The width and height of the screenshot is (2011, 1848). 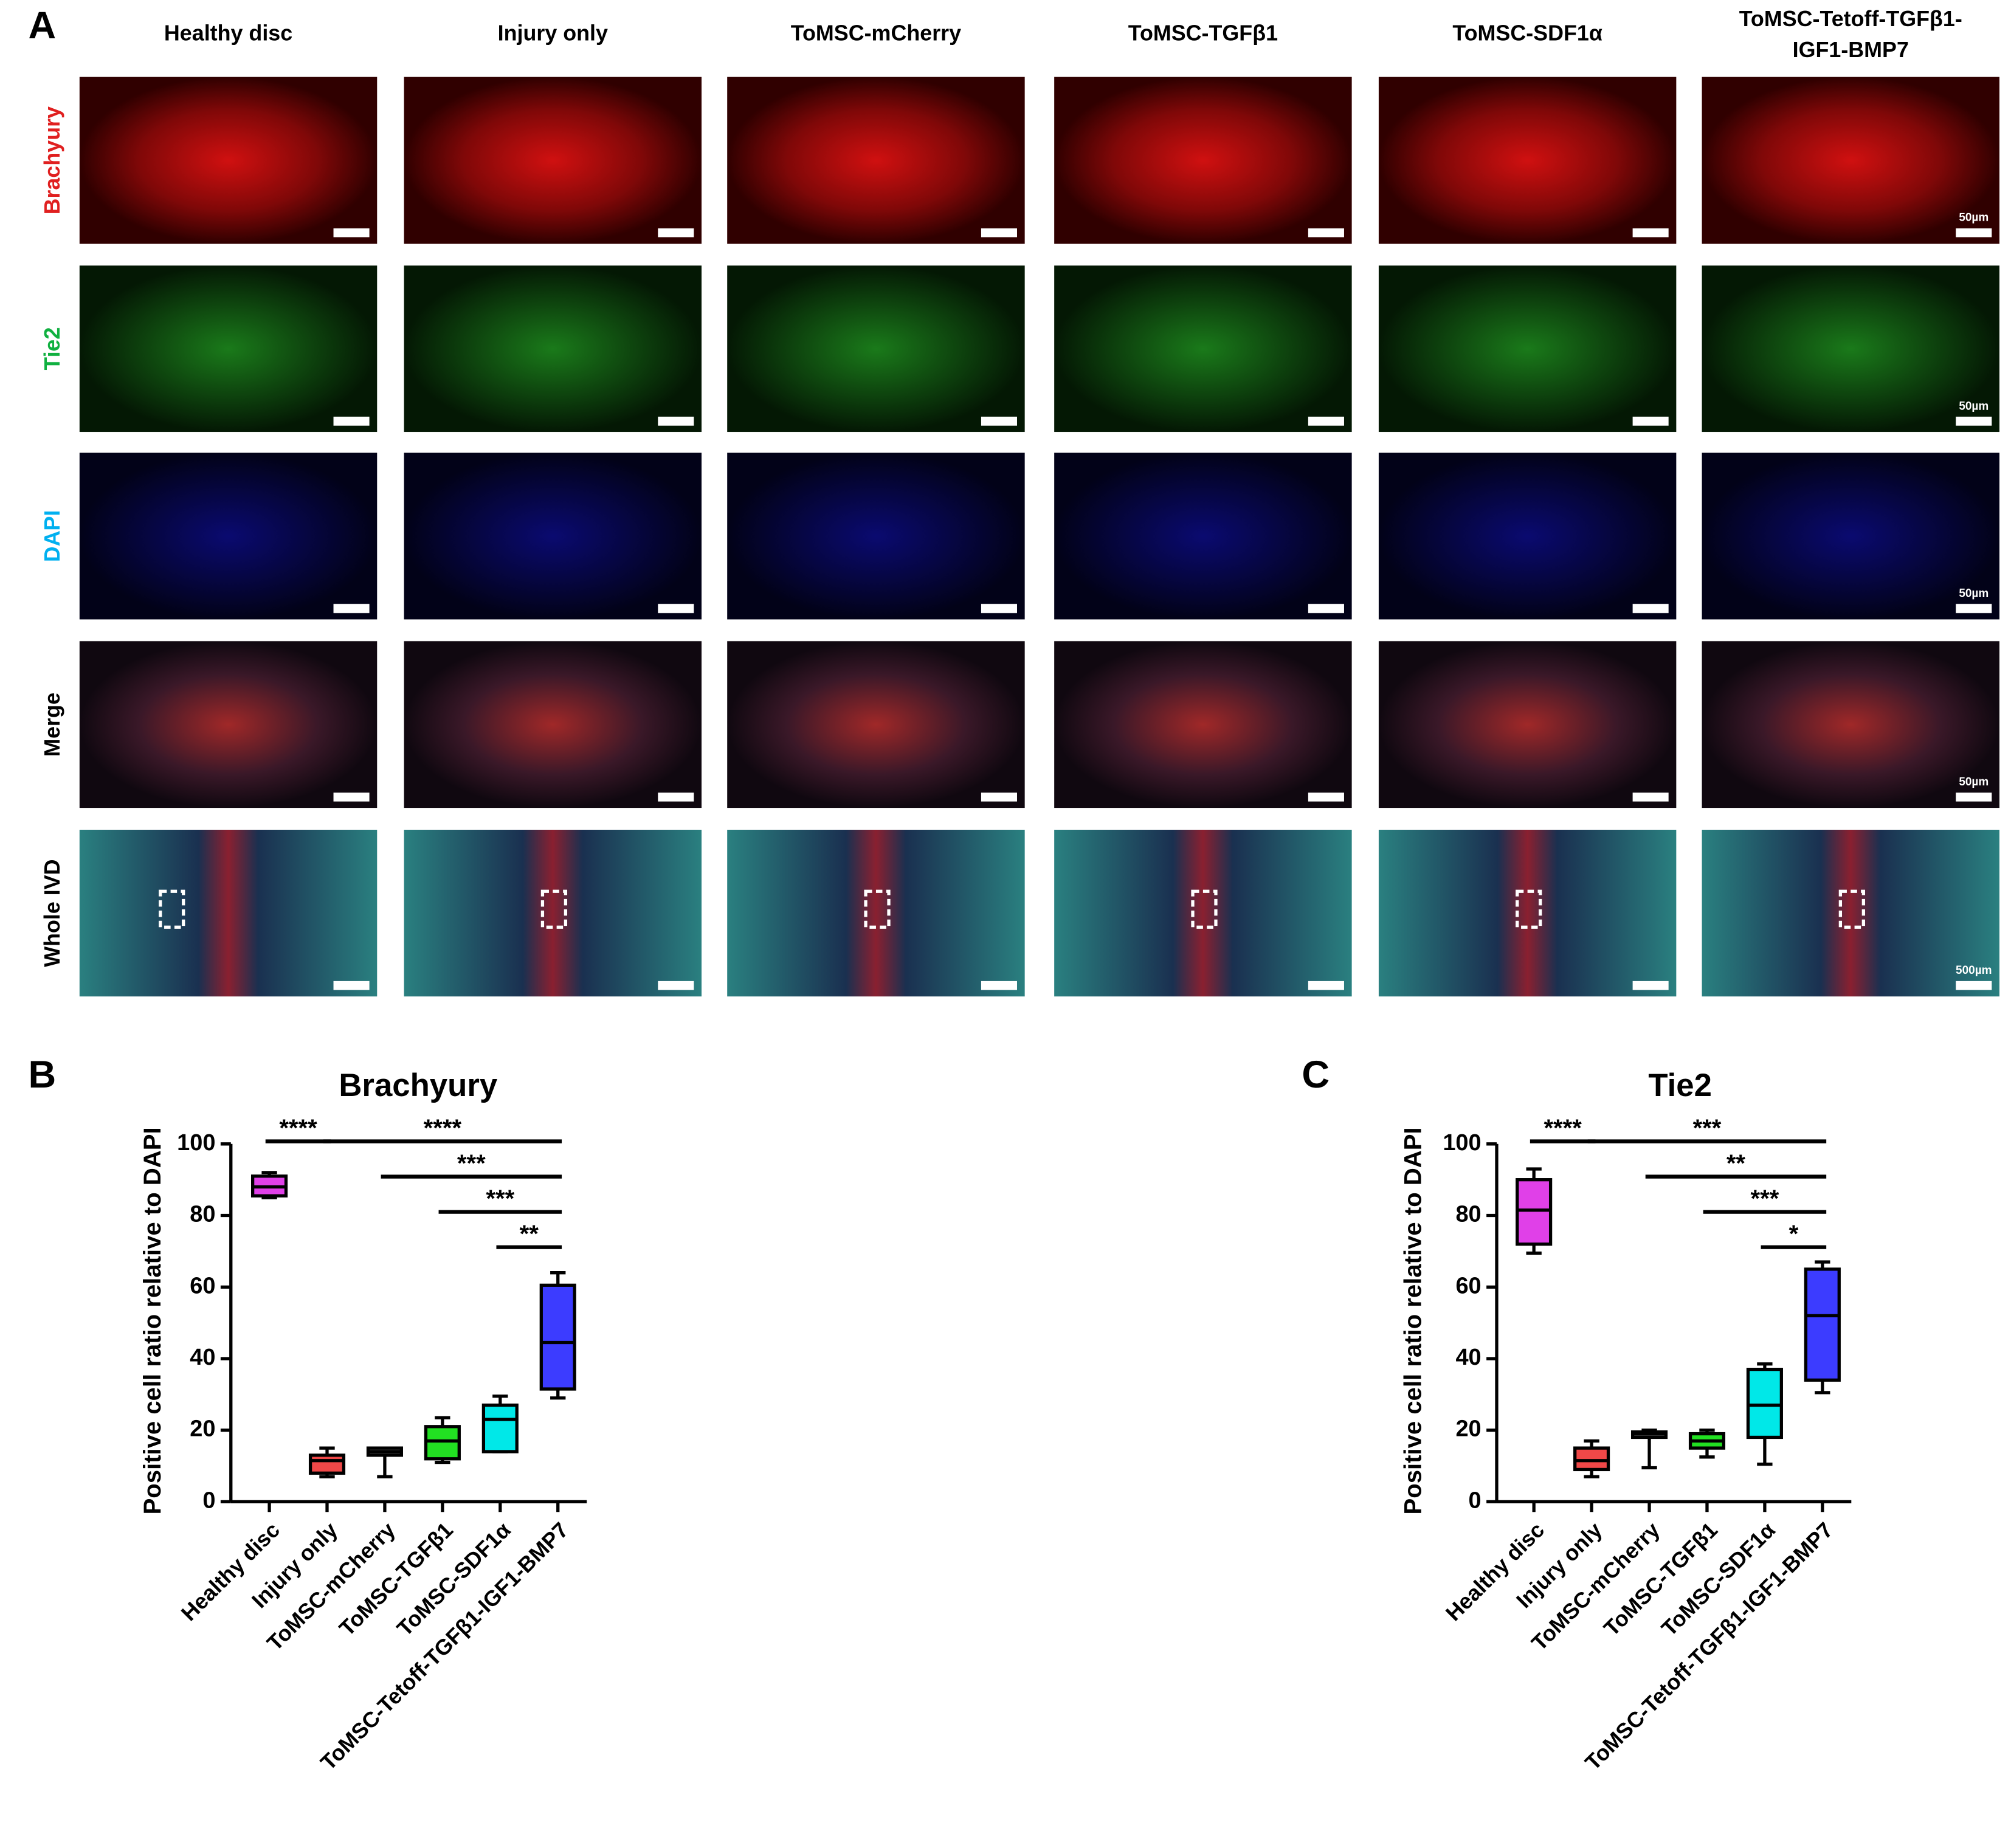 I want to click on row-label: Whole IVD, so click(x=52, y=913).